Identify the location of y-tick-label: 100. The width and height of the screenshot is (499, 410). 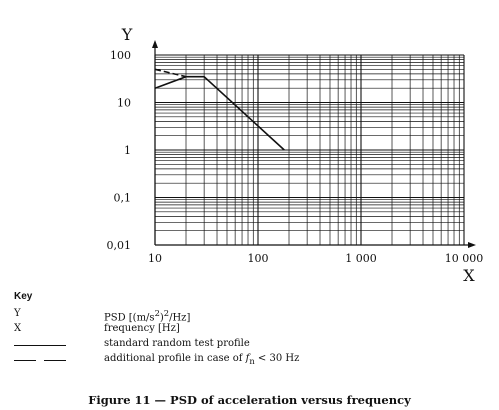
(120, 55).